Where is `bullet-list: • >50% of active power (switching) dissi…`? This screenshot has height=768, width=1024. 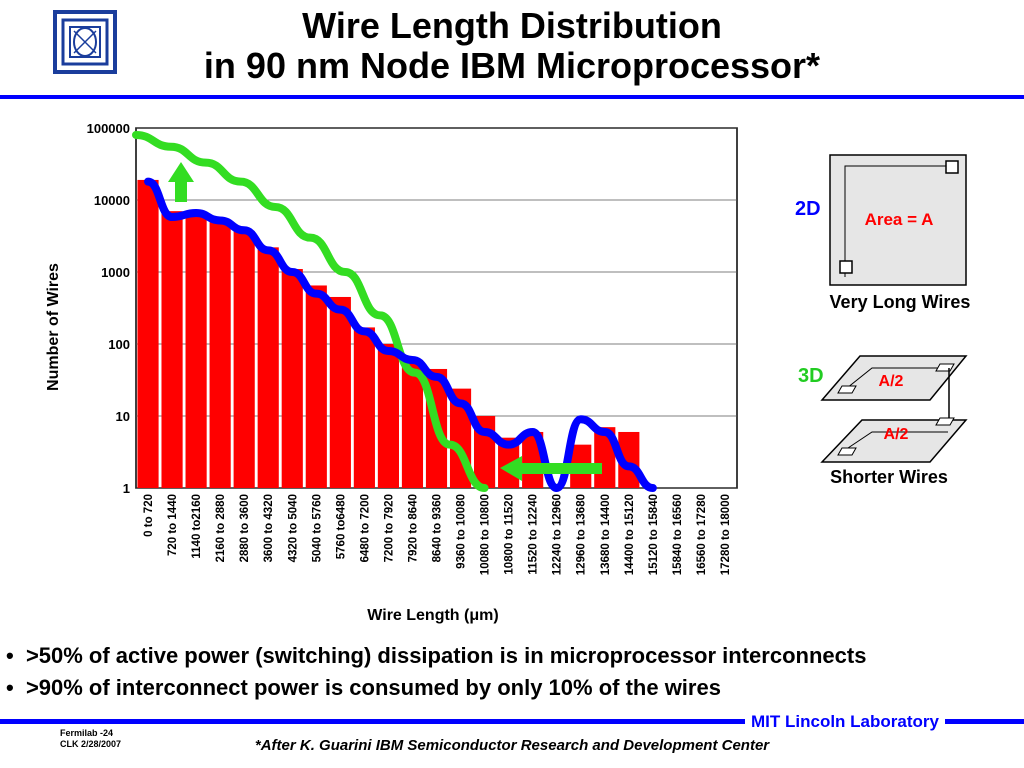
bullet-list: • >50% of active power (switching) dissi… is located at coordinates (436, 672).